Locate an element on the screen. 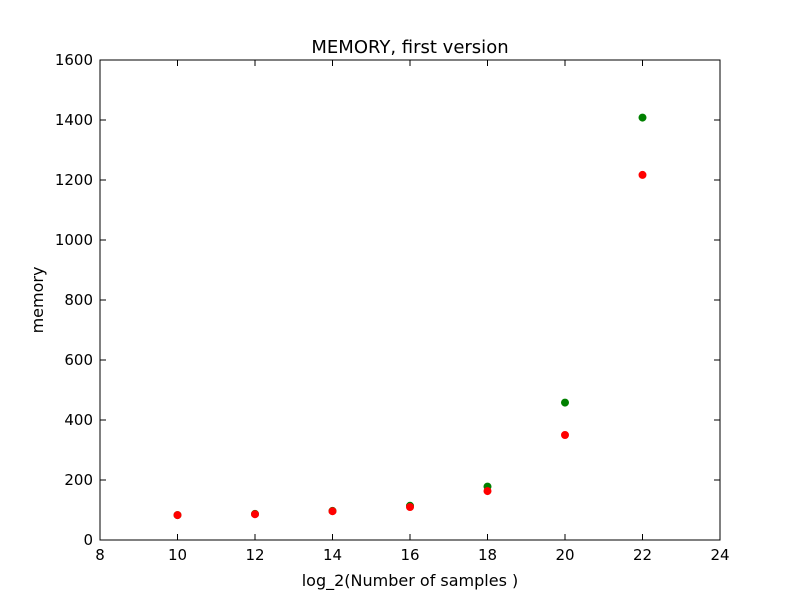 The height and width of the screenshot is (605, 800). x-tick-label: 18 is located at coordinates (487, 555).